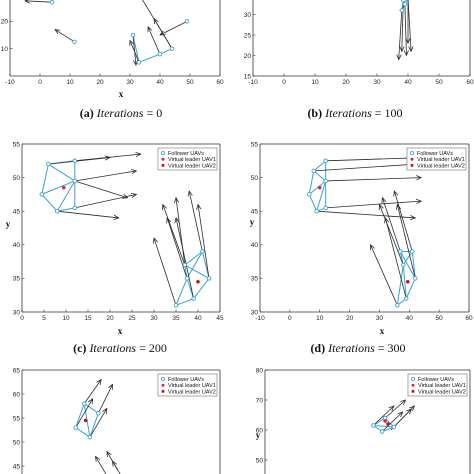 This screenshot has width=474, height=474. What do you see at coordinates (442, 392) in the screenshot?
I see `panel-f-legend-label: Virtual leader UAV2` at bounding box center [442, 392].